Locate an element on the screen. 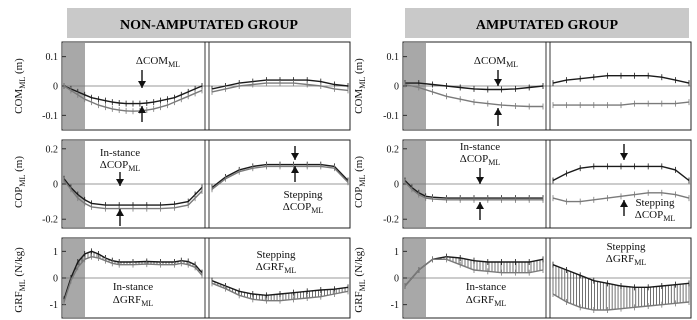 The height and width of the screenshot is (320, 697). ylabel-cop-right: COPML (m) is located at coordinates (360, 182).